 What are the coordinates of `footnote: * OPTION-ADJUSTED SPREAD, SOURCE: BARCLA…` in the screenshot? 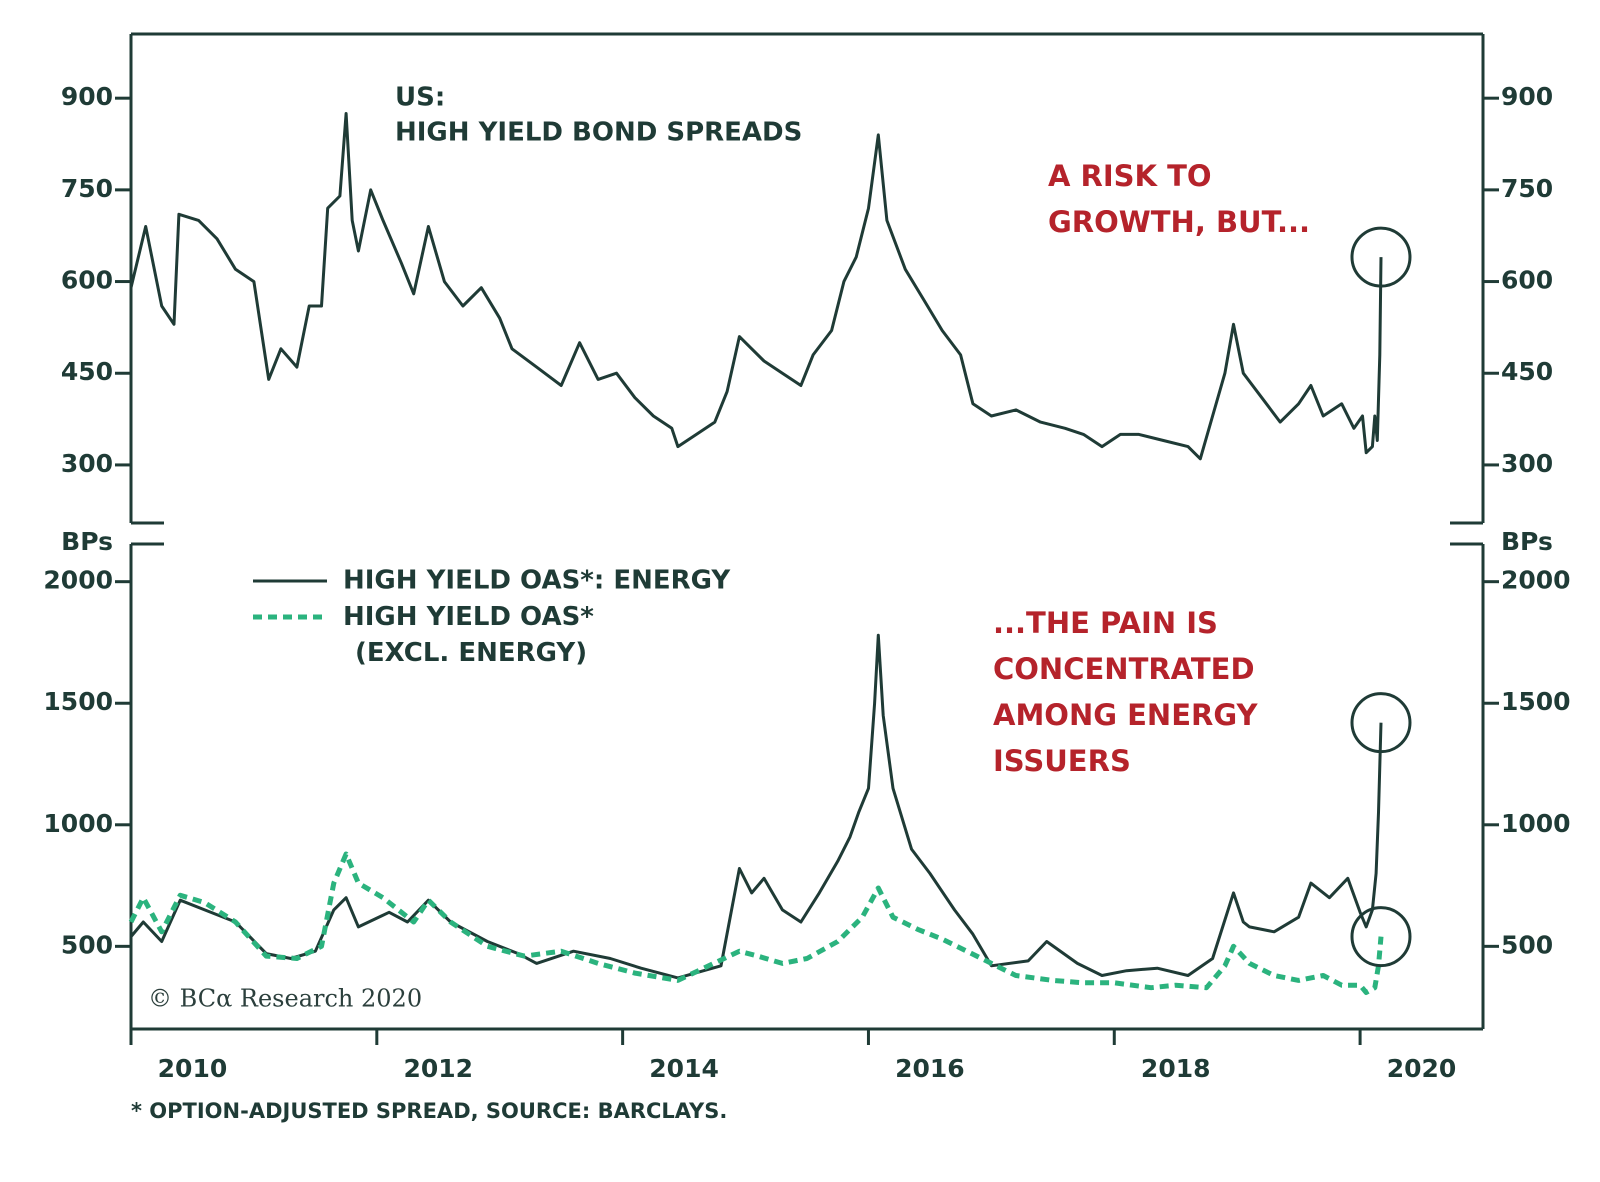 It's located at (429, 1111).